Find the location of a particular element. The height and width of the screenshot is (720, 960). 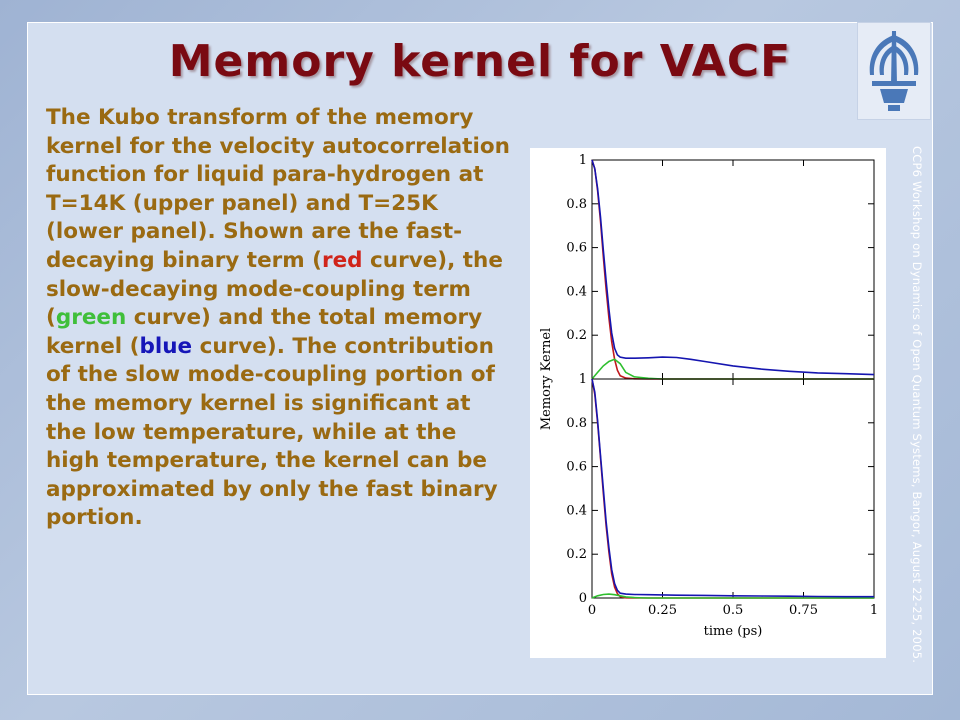

x-tick-label: 0 is located at coordinates (592, 610).